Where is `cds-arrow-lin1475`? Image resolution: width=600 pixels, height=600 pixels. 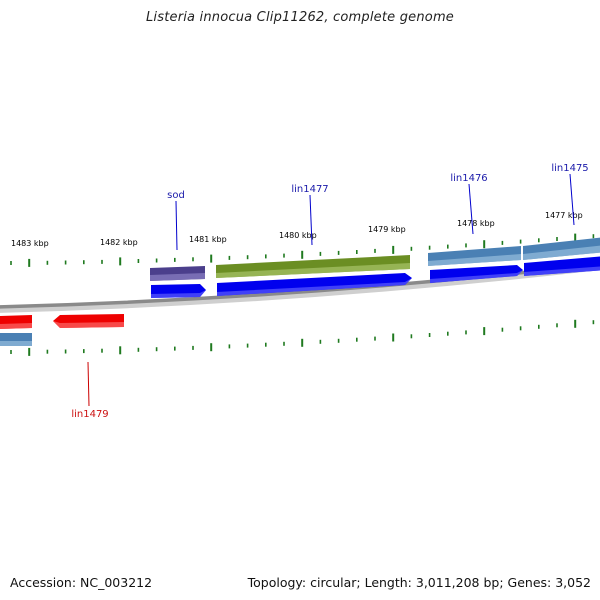
cds-arrow-lin1475 is located at coordinates (562, 266).